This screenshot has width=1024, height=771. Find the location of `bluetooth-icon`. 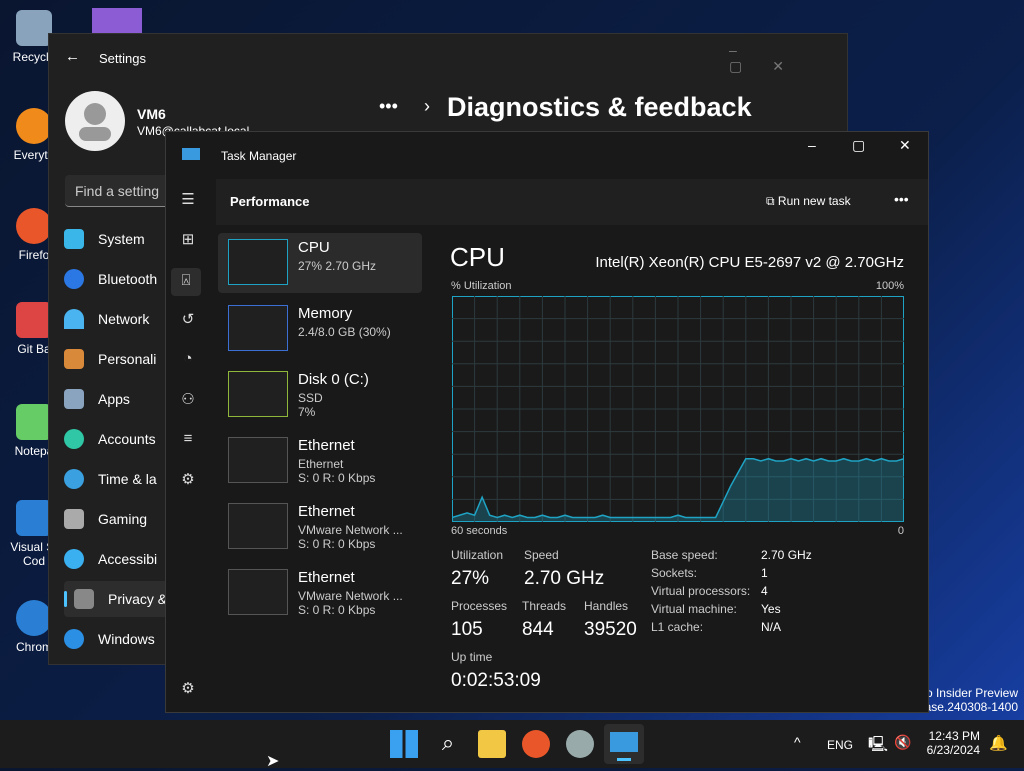

bluetooth-icon is located at coordinates (74, 279).